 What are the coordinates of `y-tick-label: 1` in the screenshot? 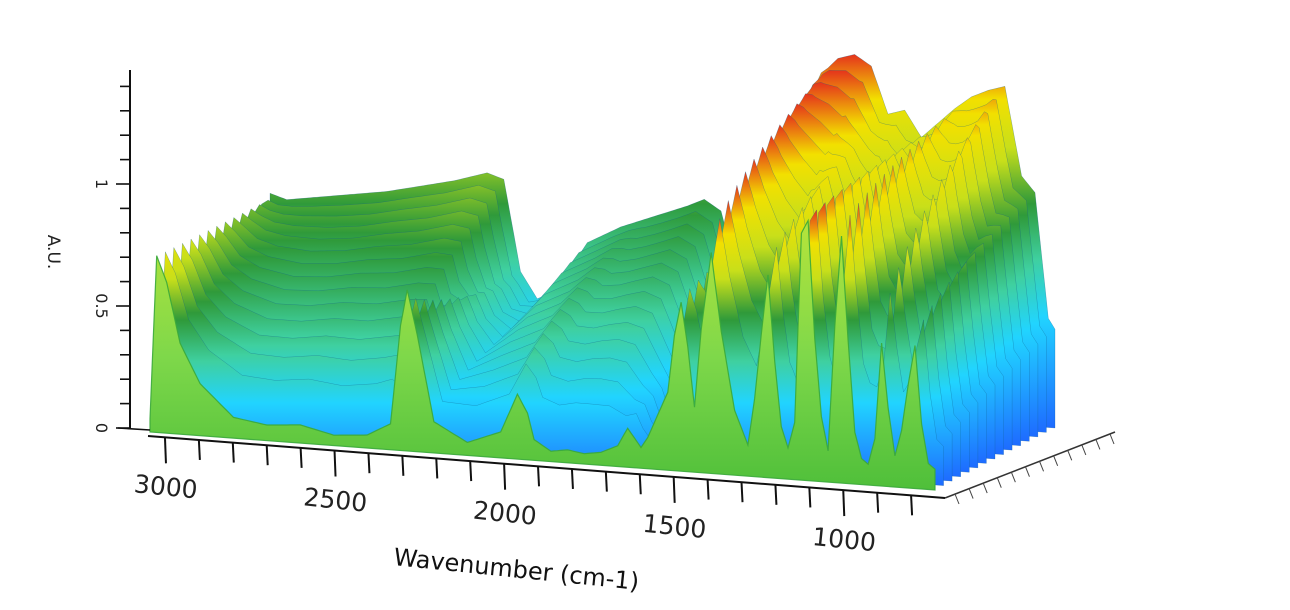 It's located at (101, 184).